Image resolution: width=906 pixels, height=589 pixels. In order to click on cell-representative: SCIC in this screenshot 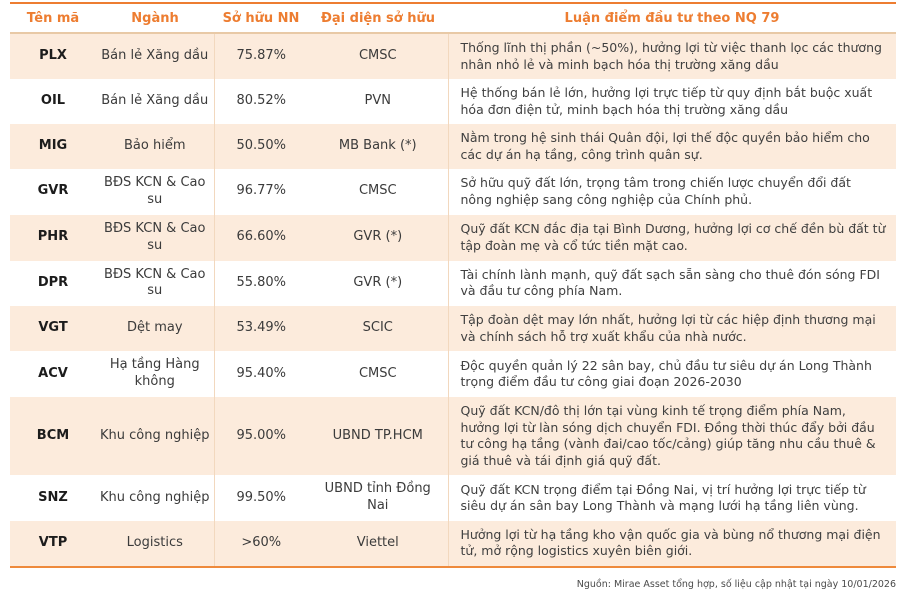, I will do `click(378, 329)`.